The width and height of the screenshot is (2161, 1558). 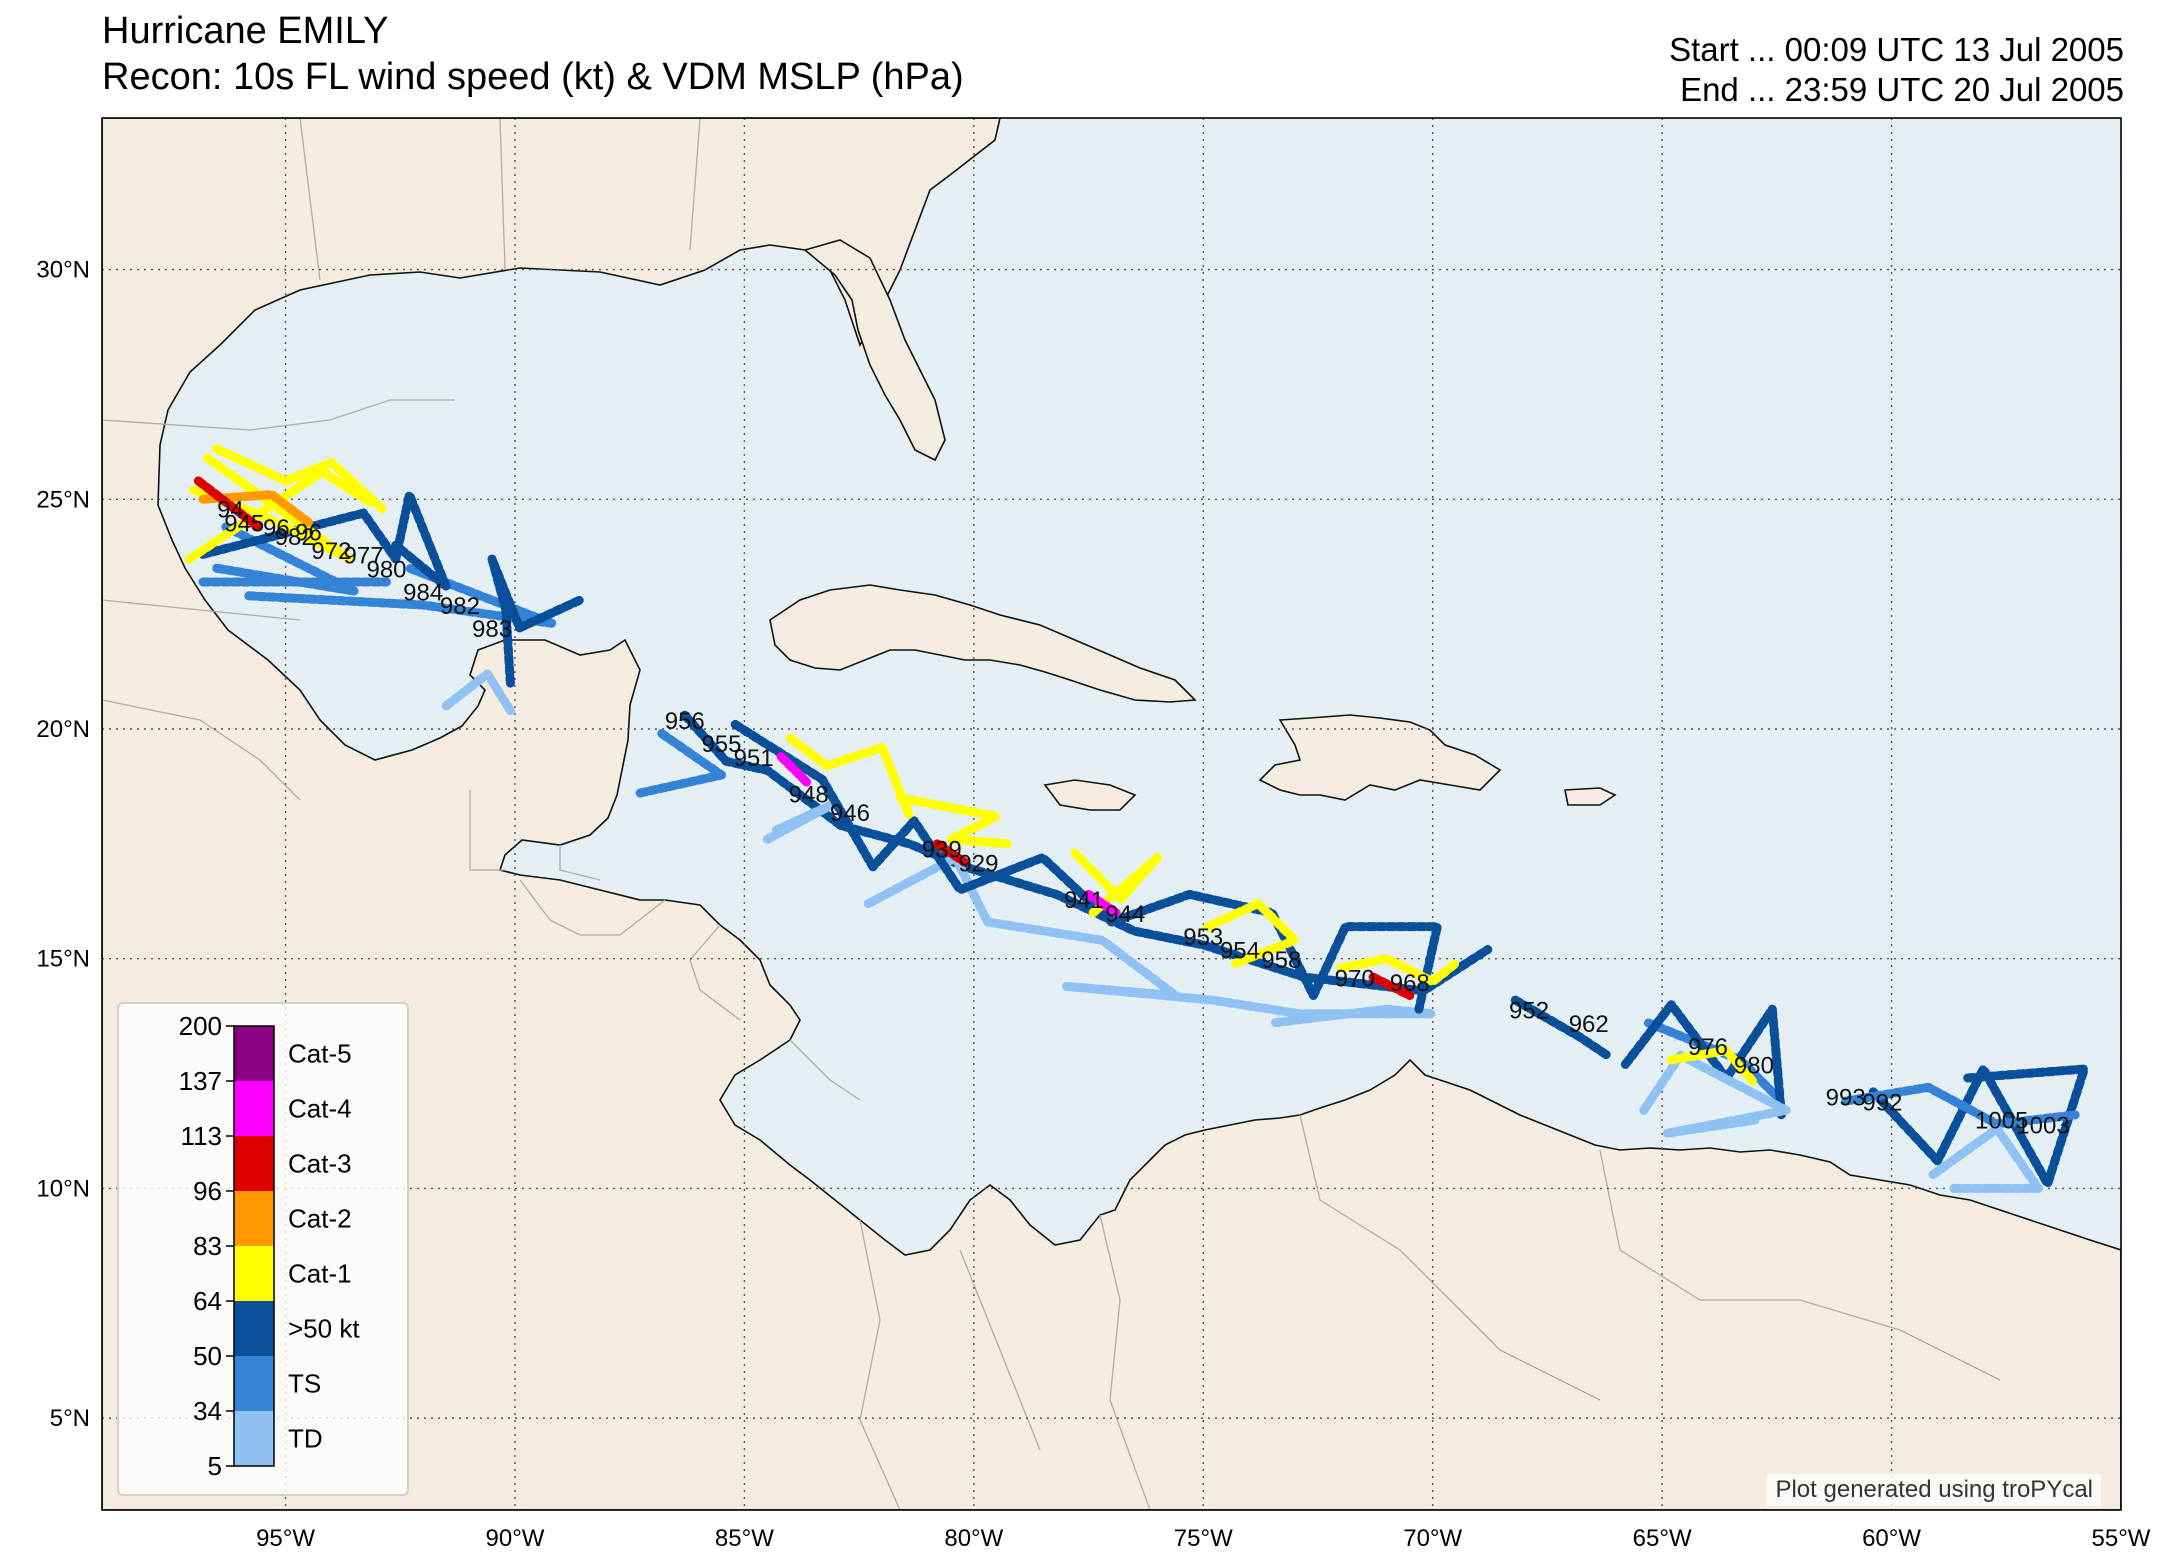 What do you see at coordinates (70, 1418) in the screenshot?
I see `lat-tick-label: 5°N` at bounding box center [70, 1418].